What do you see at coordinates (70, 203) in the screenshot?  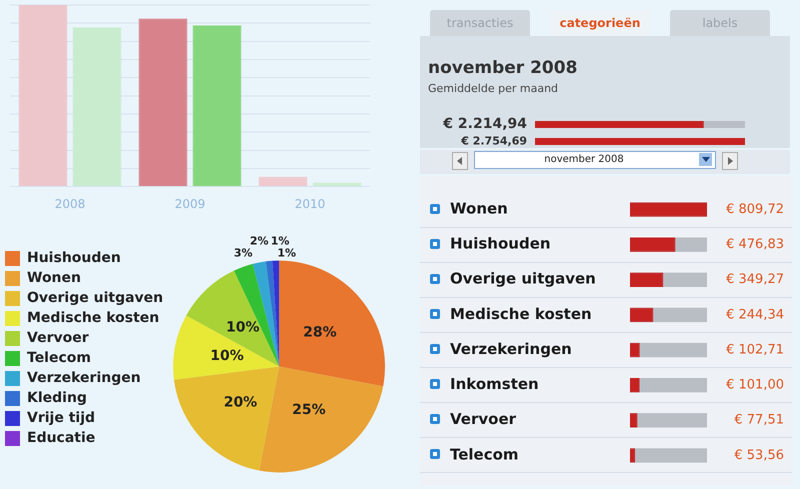 I see `x-tick-label: 2008` at bounding box center [70, 203].